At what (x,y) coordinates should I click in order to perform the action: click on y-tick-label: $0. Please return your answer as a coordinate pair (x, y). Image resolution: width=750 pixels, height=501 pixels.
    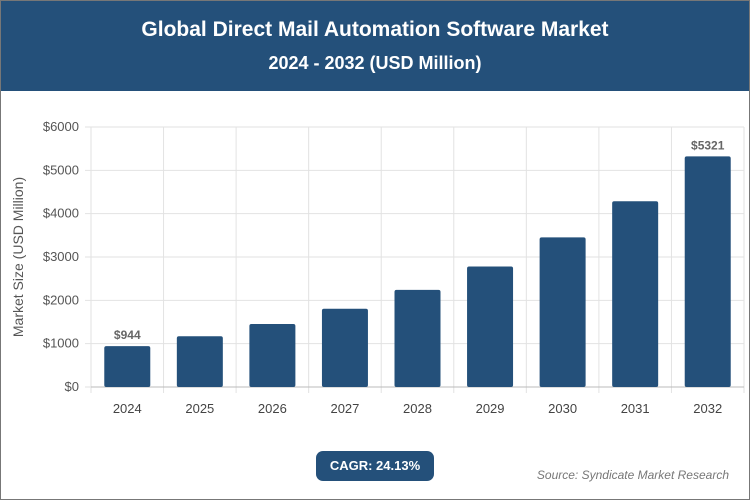
    Looking at the image, I should click on (72, 386).